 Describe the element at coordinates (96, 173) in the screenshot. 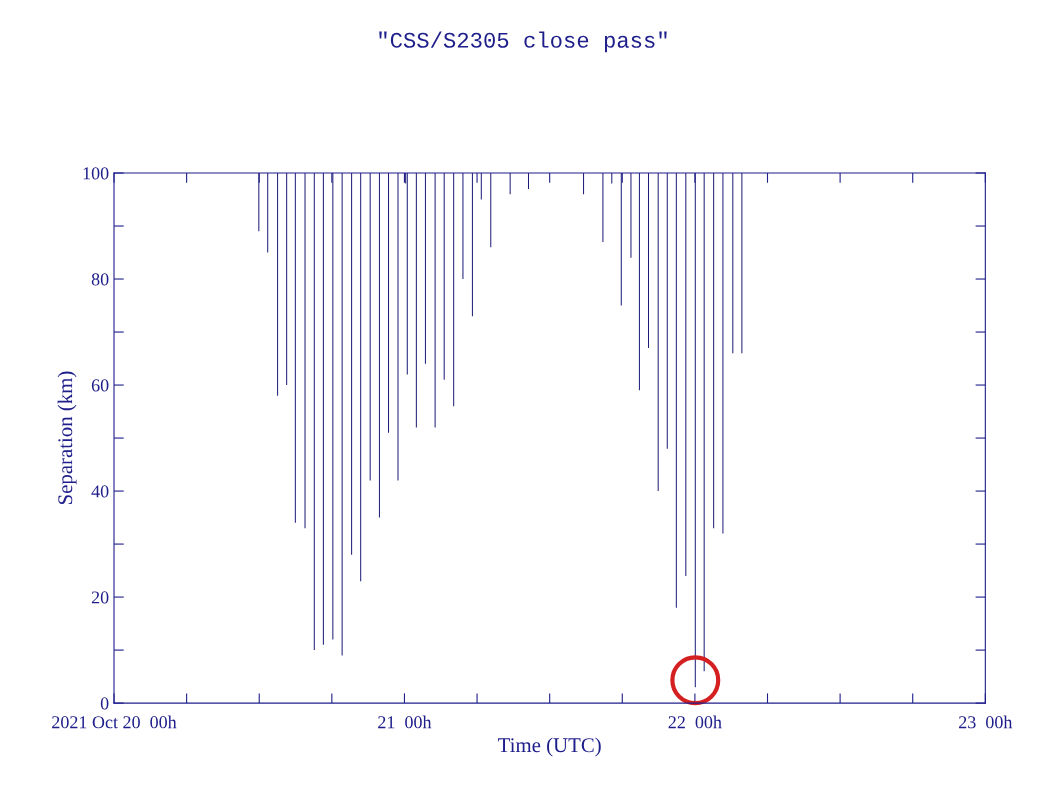

I see `y-tick-label: 100` at that location.